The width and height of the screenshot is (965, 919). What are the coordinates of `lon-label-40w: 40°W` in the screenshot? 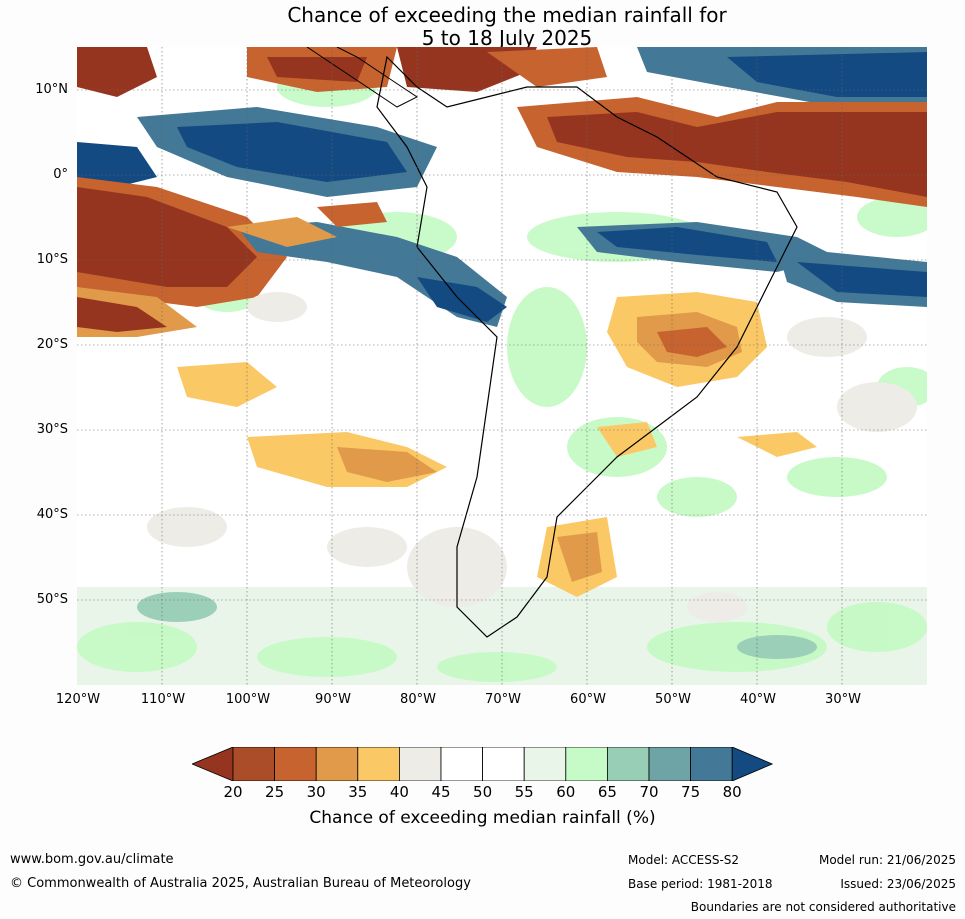 It's located at (758, 699).